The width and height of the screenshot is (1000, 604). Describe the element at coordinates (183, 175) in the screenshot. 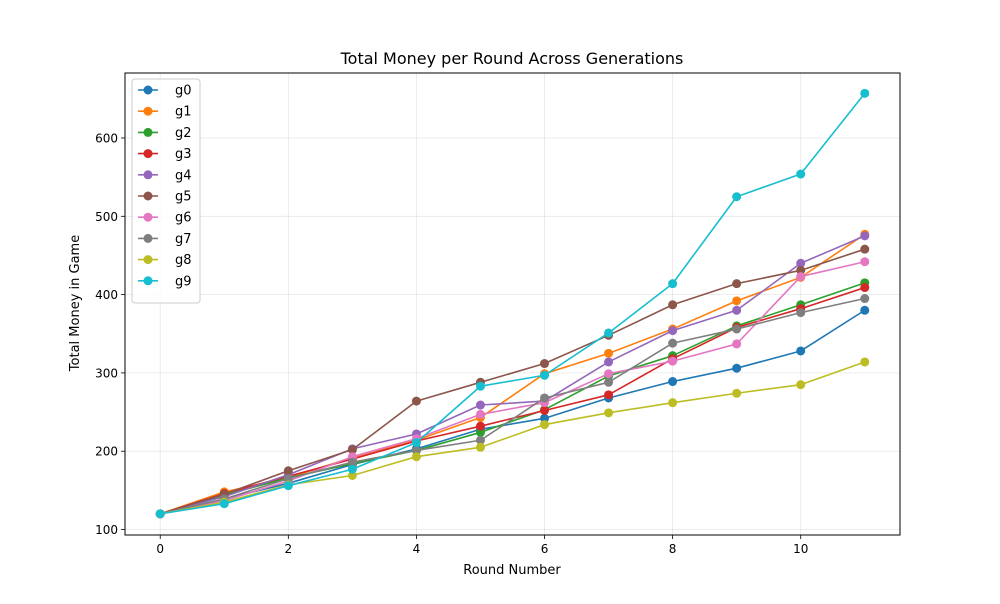

I see `legend-label: g4` at that location.